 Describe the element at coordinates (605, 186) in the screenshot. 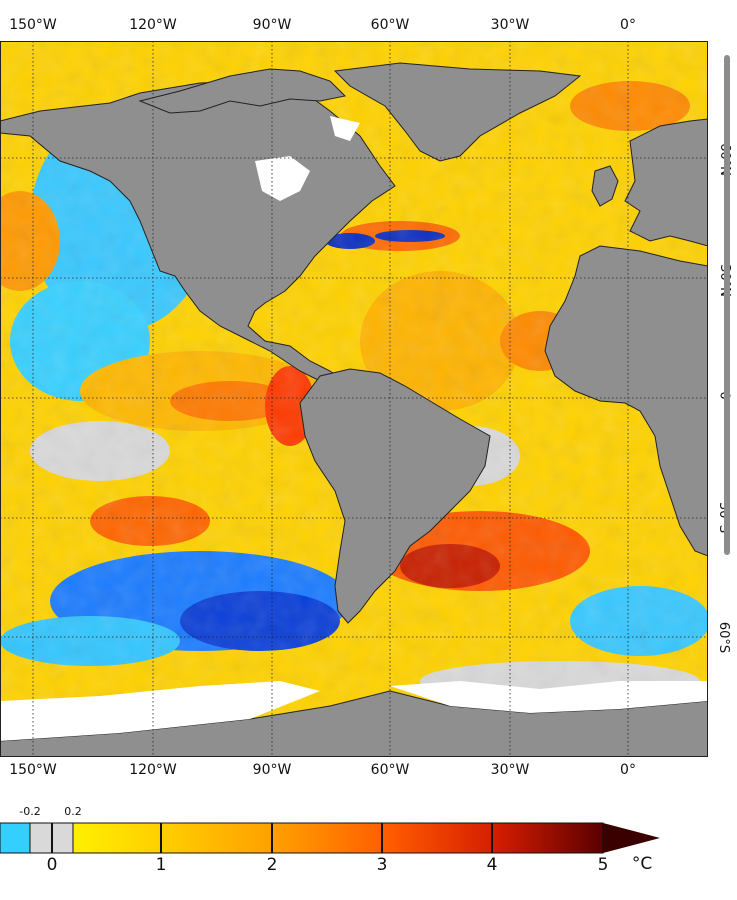

I see `british-isles-land` at that location.